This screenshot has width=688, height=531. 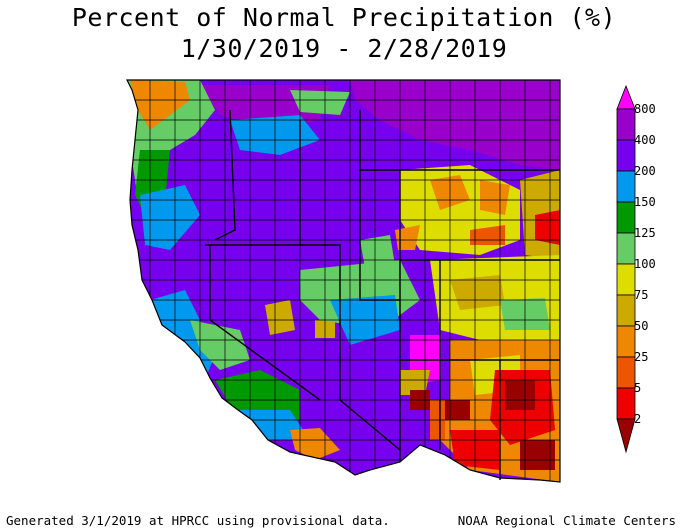 What do you see at coordinates (645, 233) in the screenshot?
I see `legend-label: 125` at bounding box center [645, 233].